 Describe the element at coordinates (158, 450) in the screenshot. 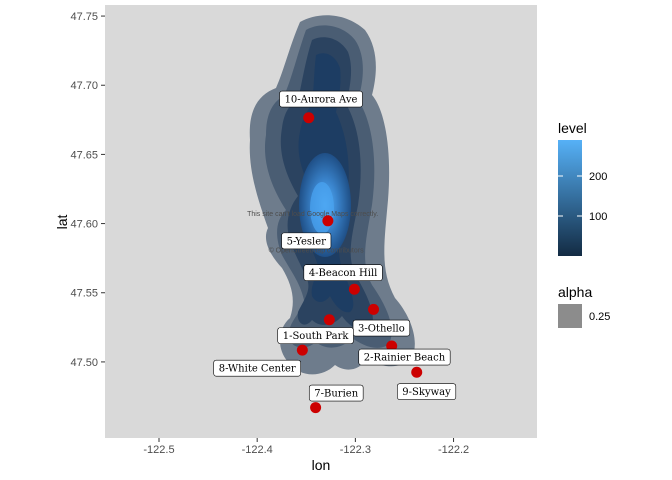

I see `x-tick-label: -122.5` at that location.